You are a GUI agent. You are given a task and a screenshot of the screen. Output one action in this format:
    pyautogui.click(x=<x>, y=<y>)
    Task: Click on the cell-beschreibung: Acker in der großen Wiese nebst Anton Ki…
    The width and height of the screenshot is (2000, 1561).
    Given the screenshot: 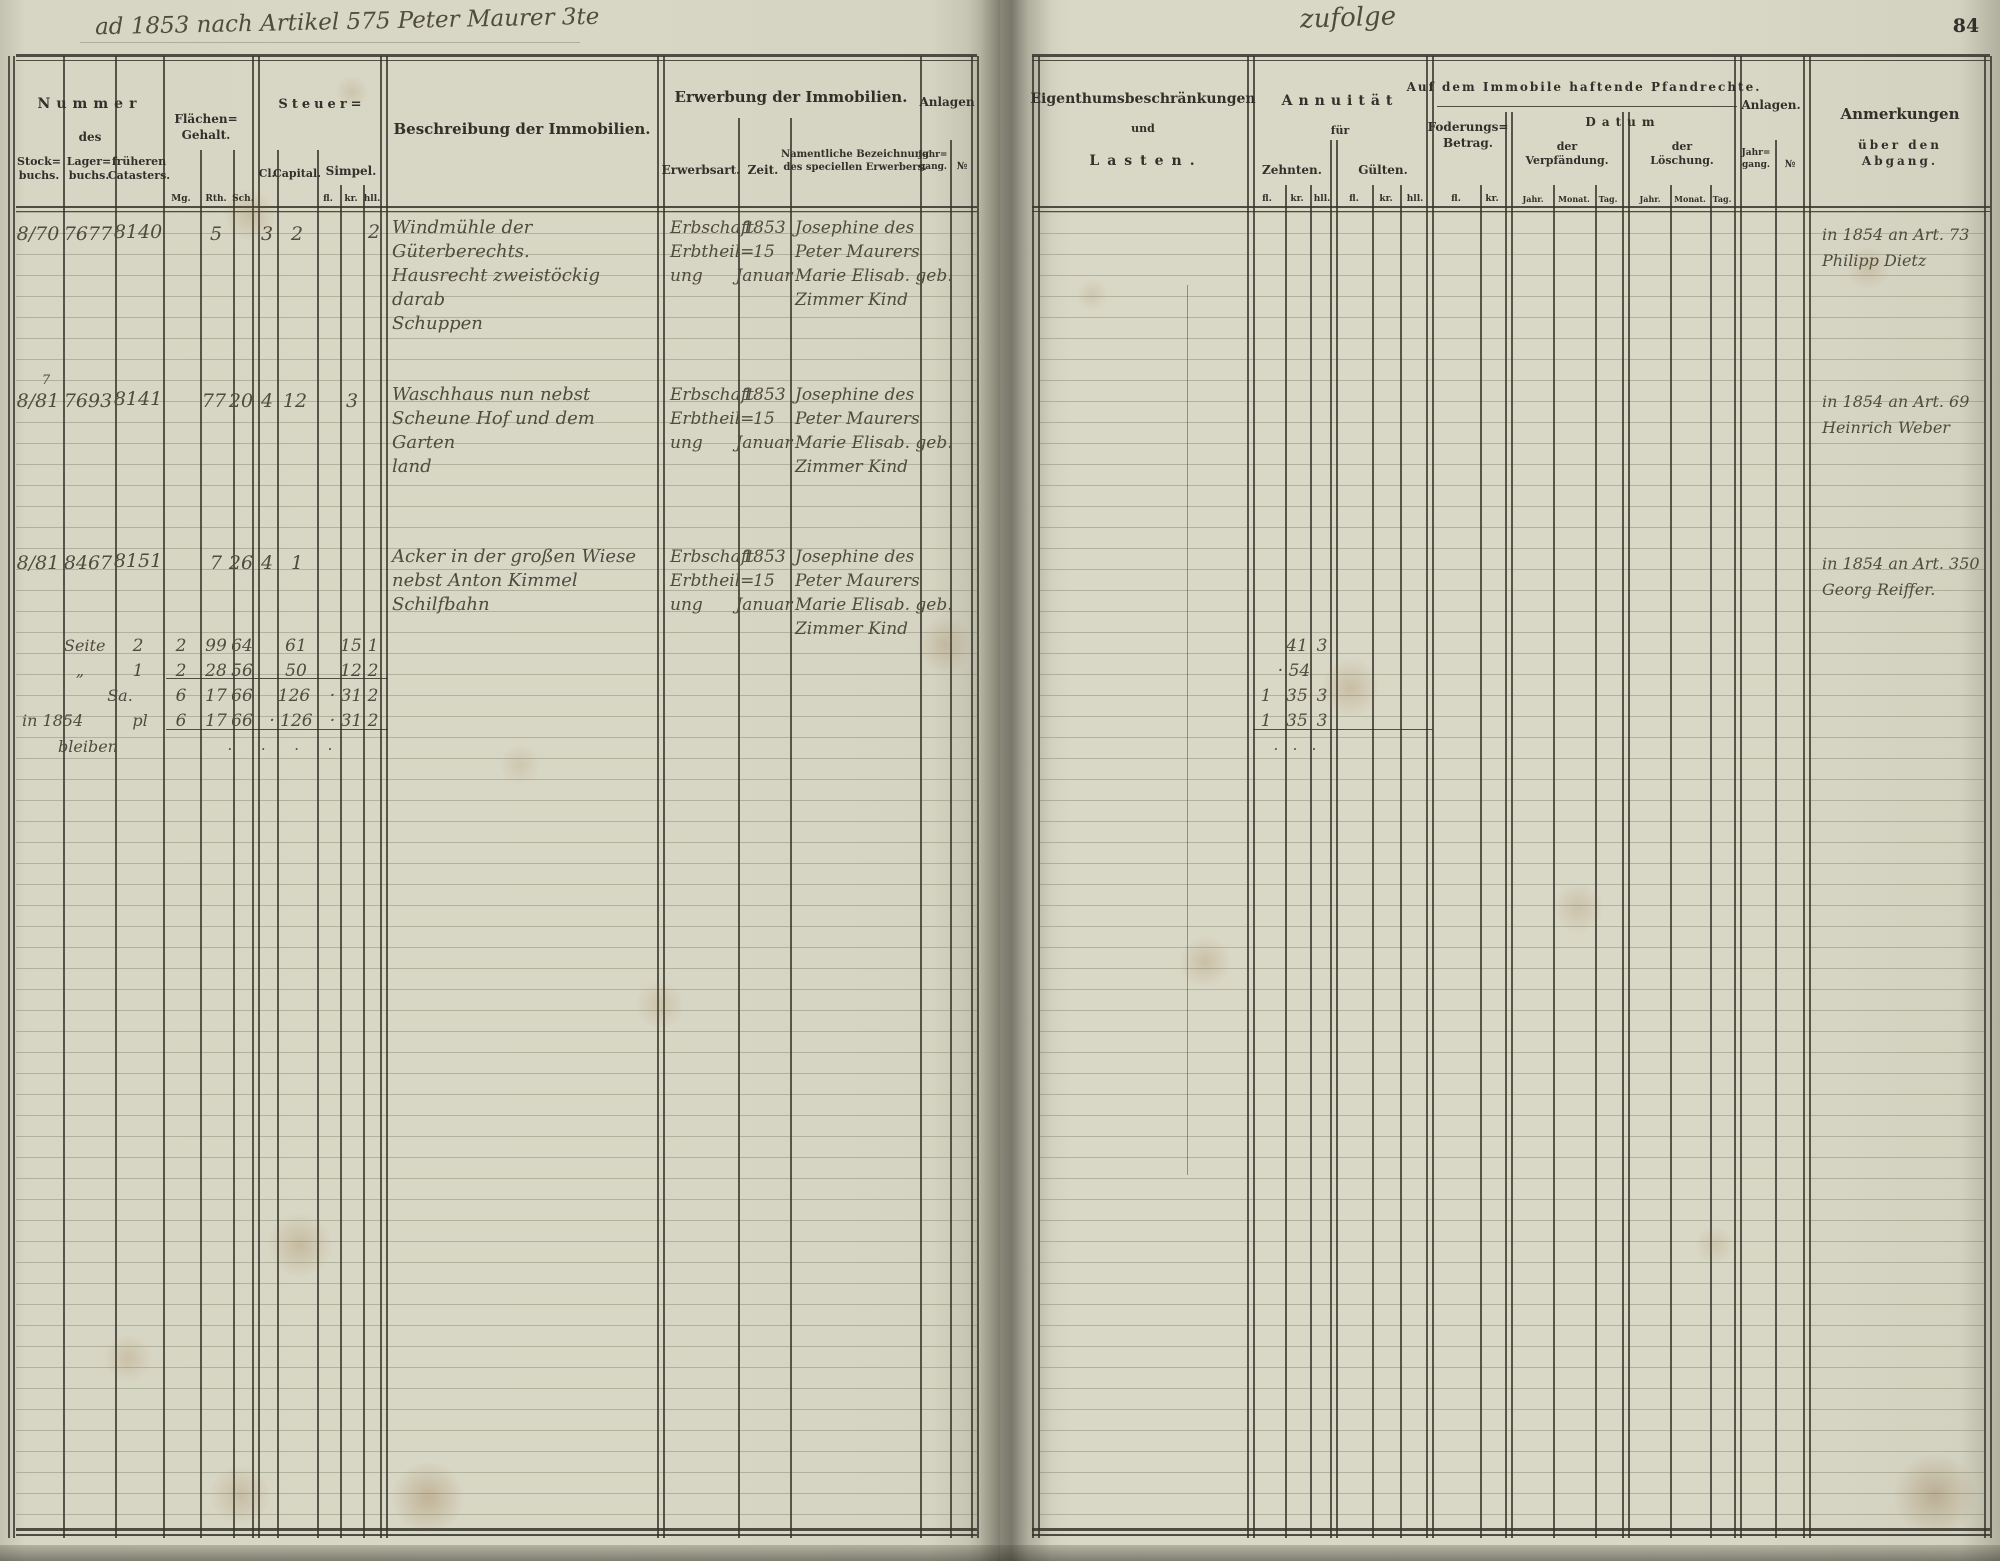 What is the action you would take?
    pyautogui.click(x=514, y=580)
    